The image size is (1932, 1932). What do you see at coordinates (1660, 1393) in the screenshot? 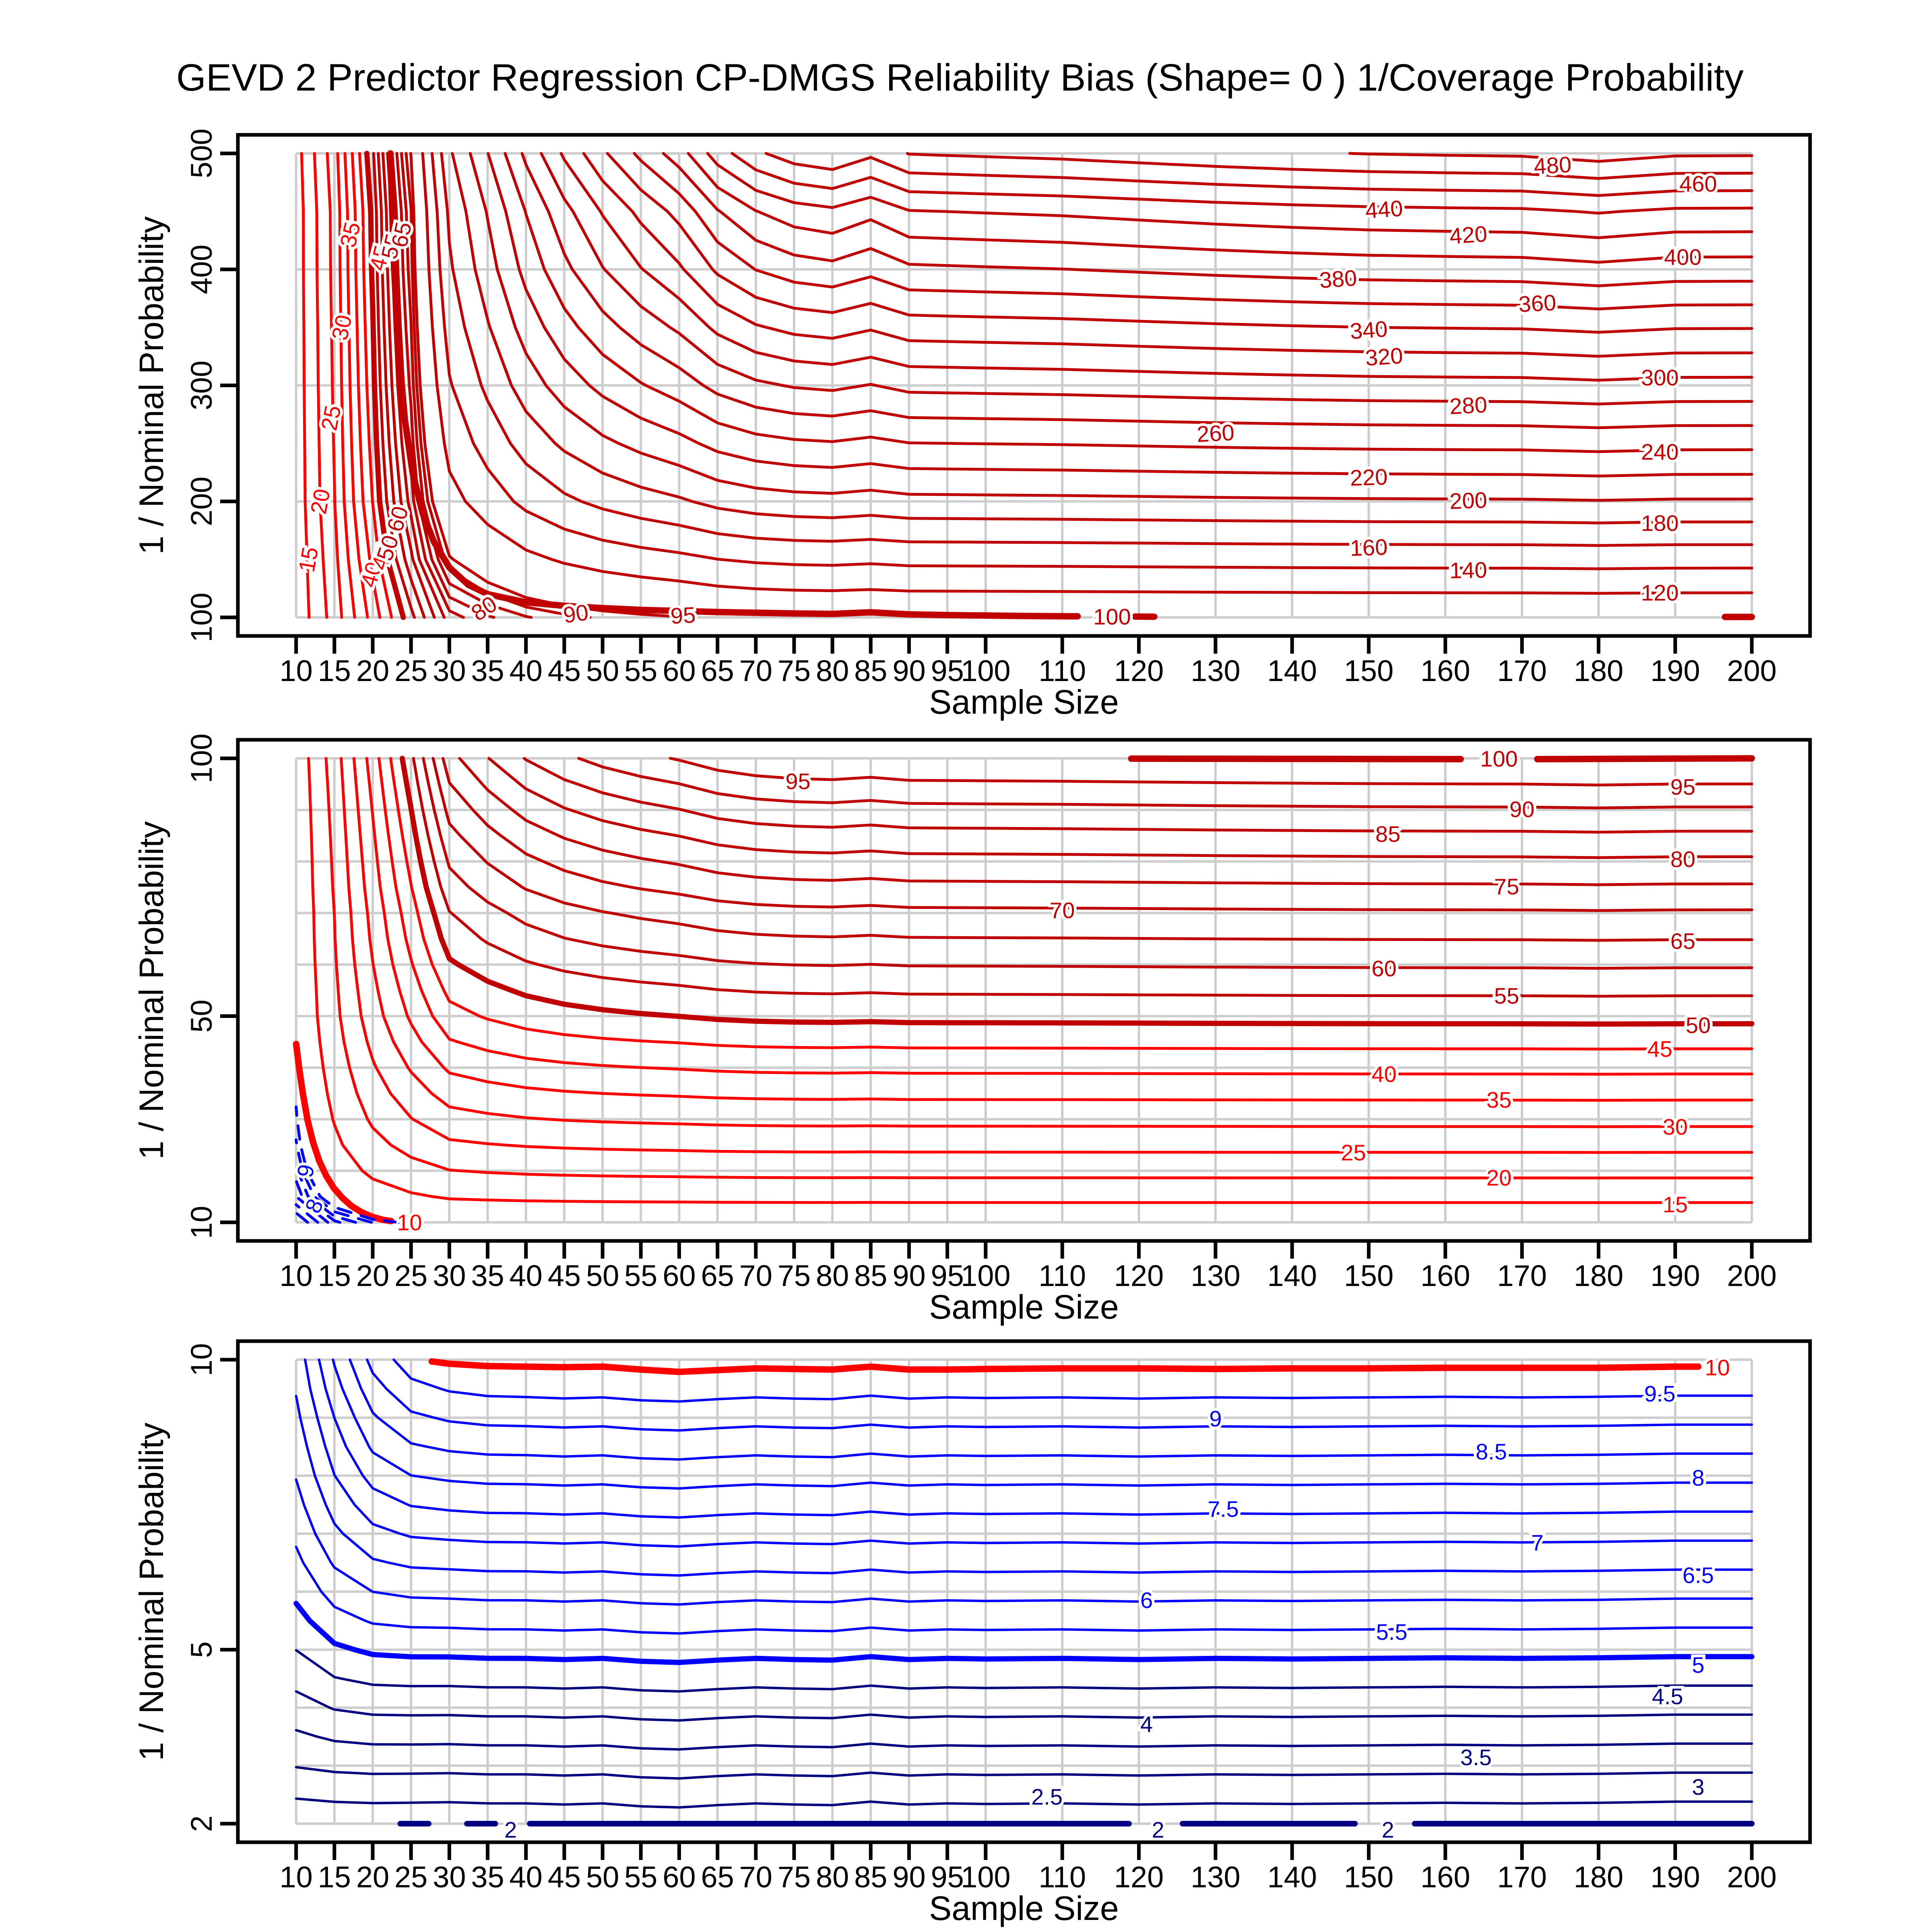
I see `svg-text: 9.5` at bounding box center [1660, 1393].